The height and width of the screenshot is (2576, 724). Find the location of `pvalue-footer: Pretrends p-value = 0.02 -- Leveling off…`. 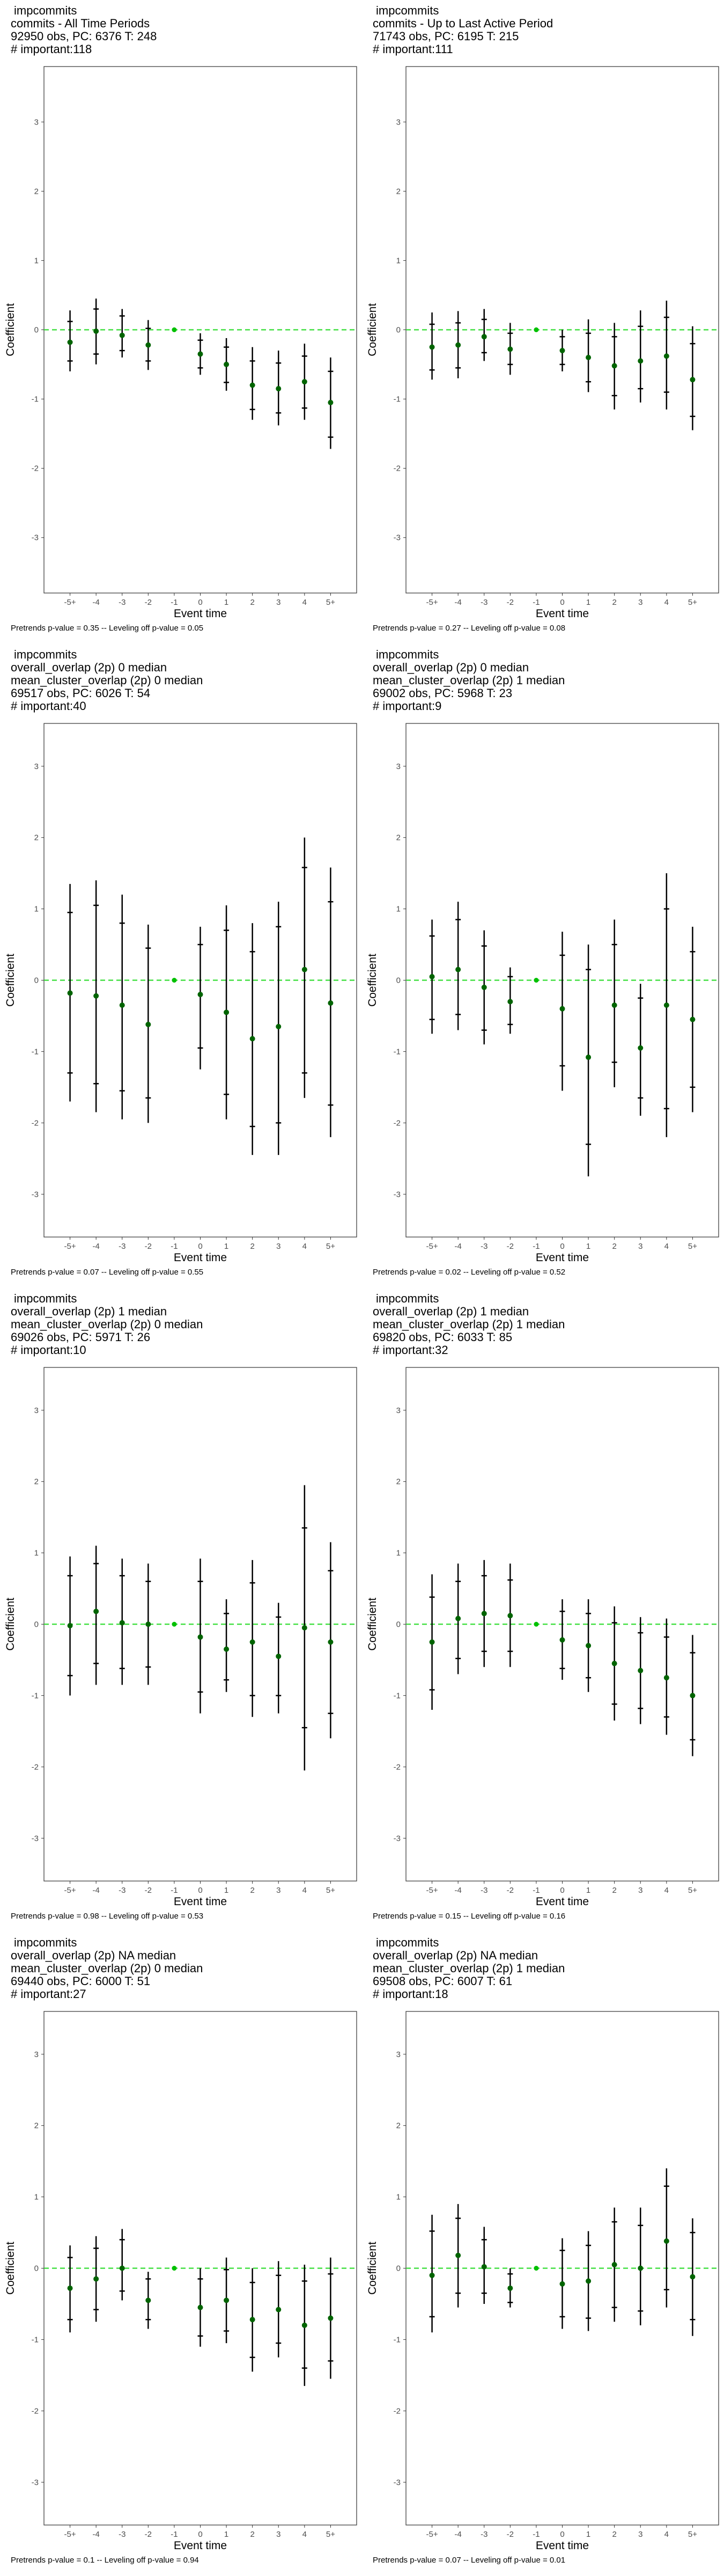

pvalue-footer: Pretrends p-value = 0.02 -- Leveling off… is located at coordinates (469, 1272).